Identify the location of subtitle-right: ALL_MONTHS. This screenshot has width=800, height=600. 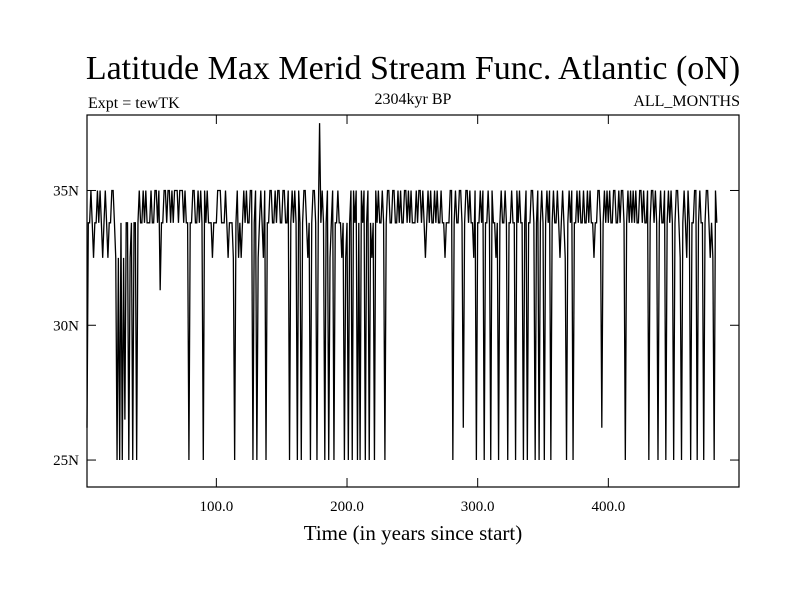
(686, 101).